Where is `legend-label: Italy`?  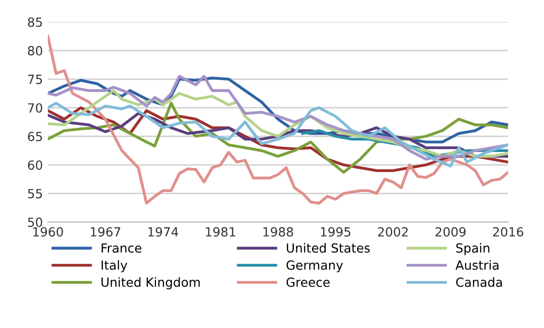
legend-label: Italy is located at coordinates (115, 266).